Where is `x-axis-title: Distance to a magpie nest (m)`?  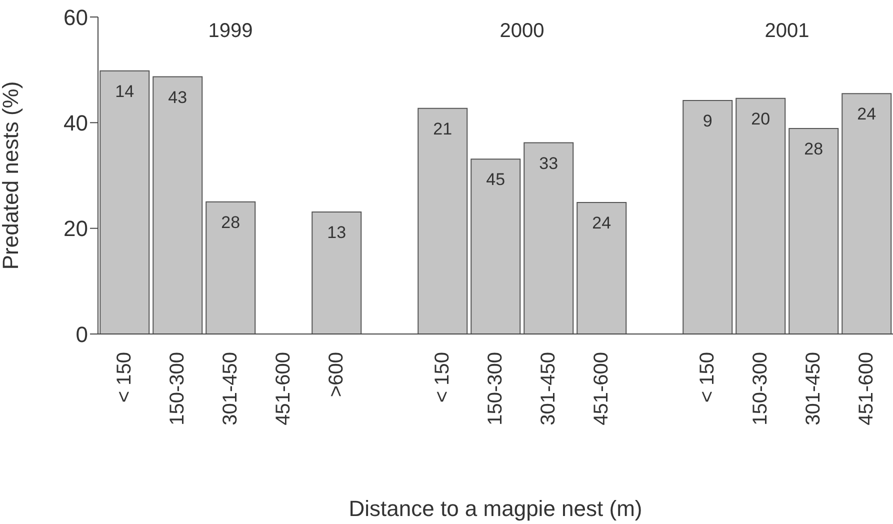
x-axis-title: Distance to a magpie nest (m) is located at coordinates (495, 508).